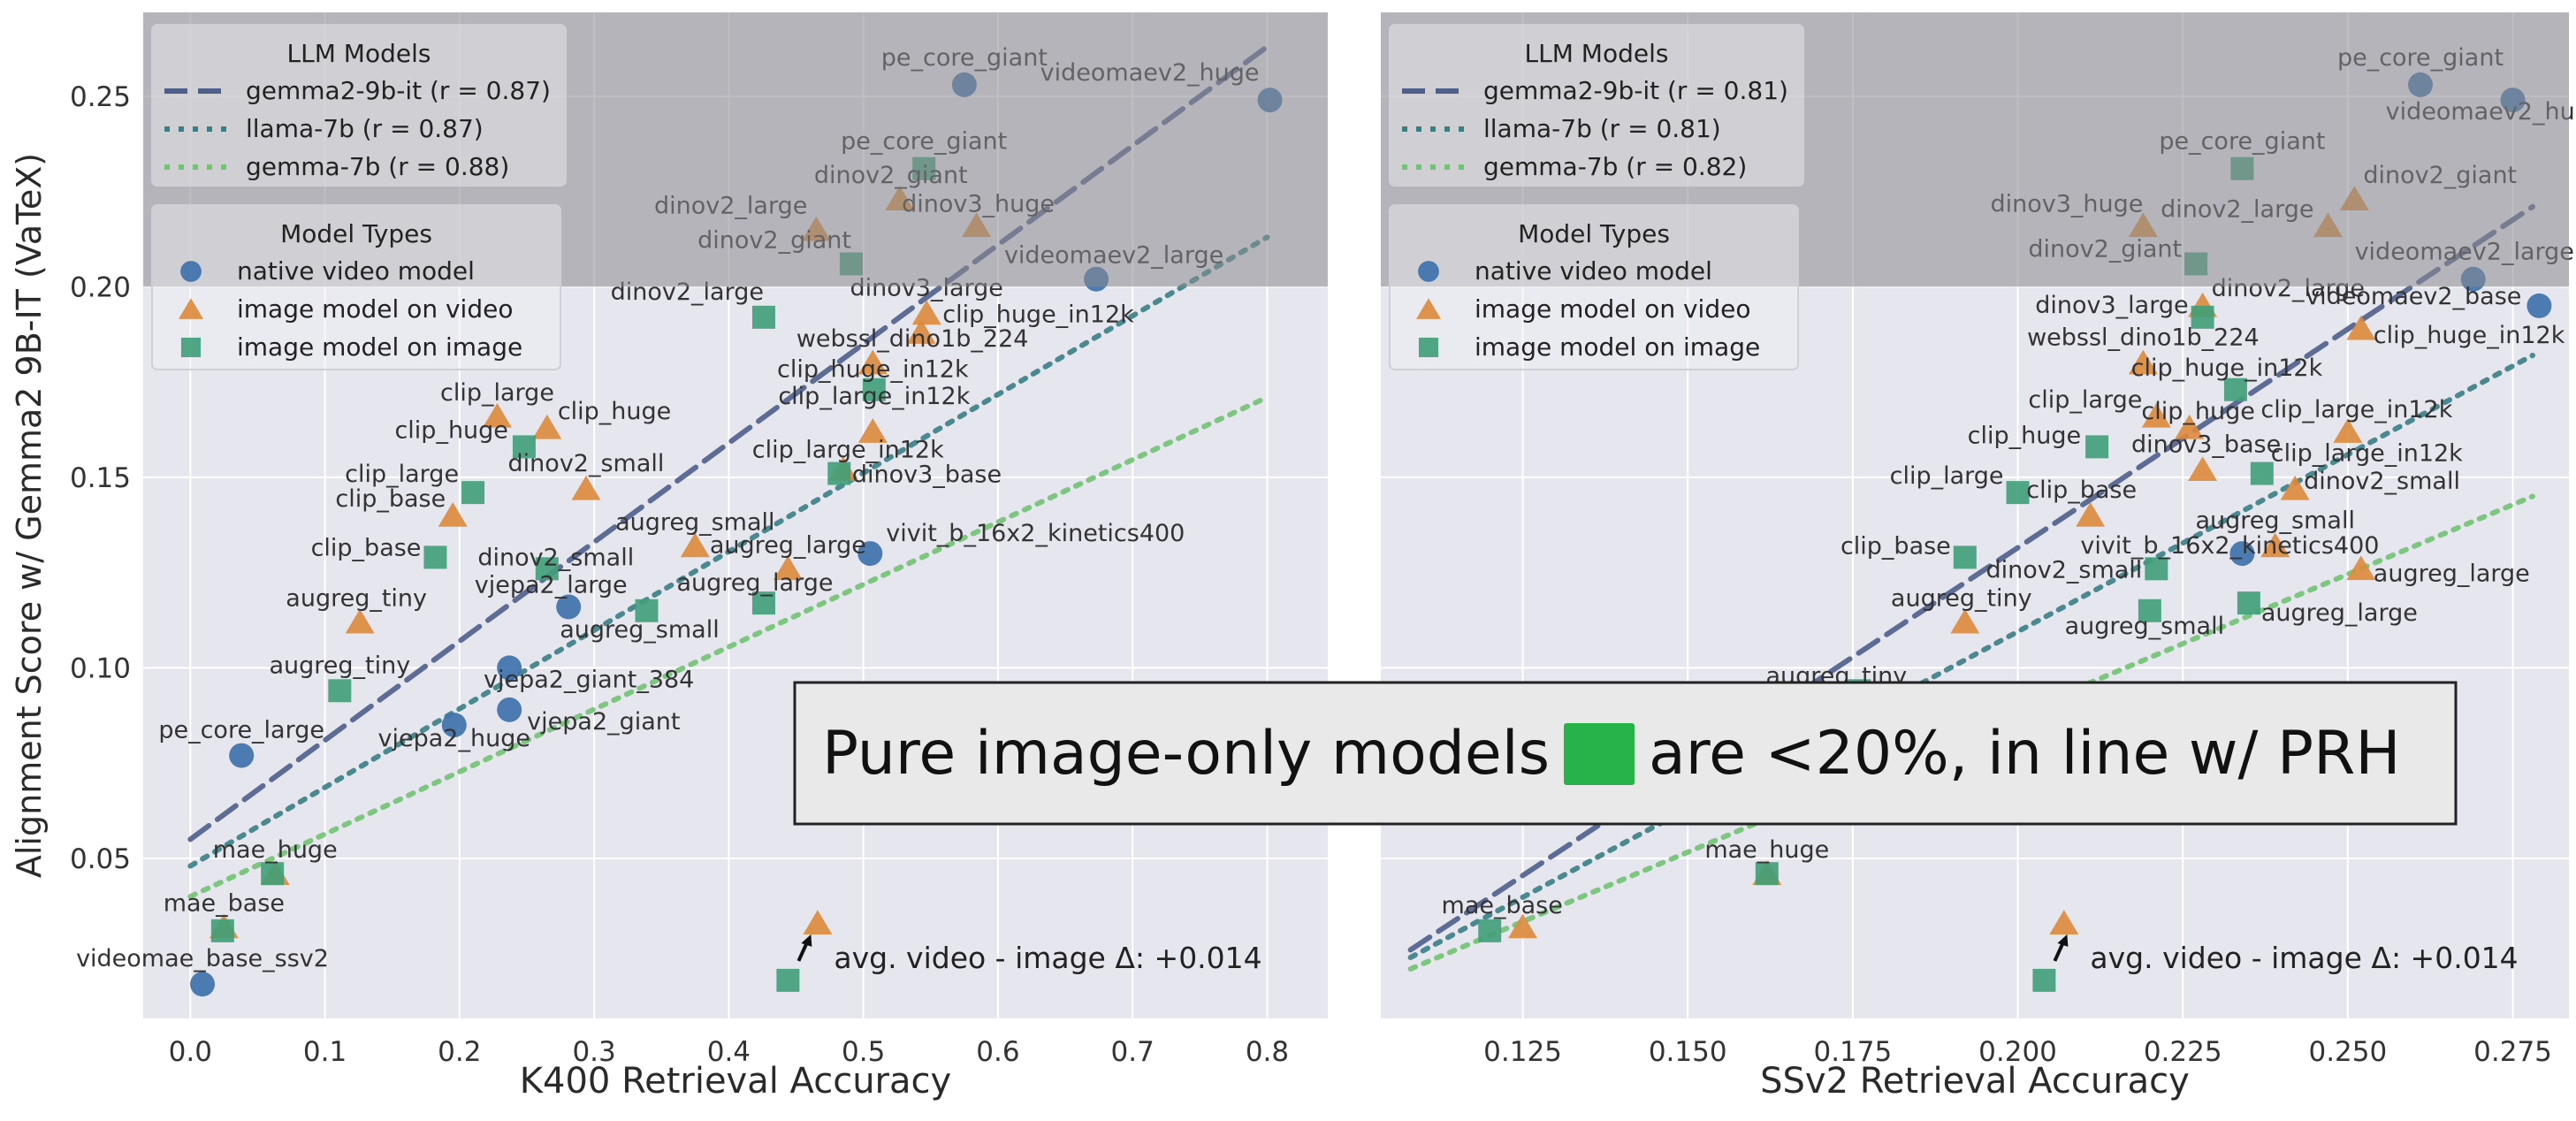 The width and height of the screenshot is (2576, 1121). I want to click on x-tick-label: 0.175, so click(1852, 1052).